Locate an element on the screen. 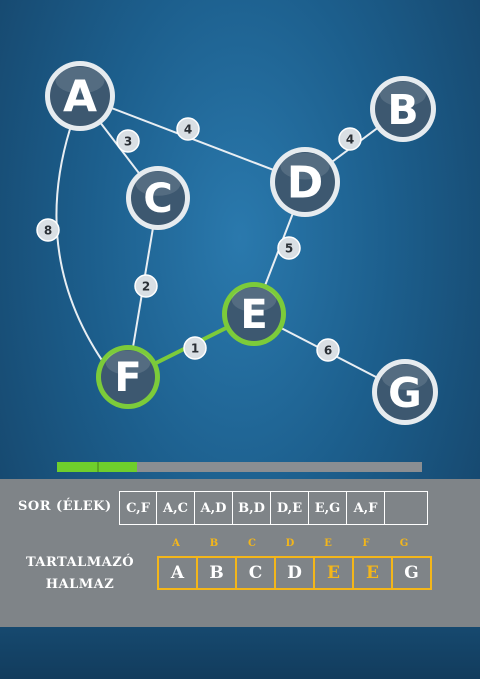  halmaz-header: F is located at coordinates (366, 543).